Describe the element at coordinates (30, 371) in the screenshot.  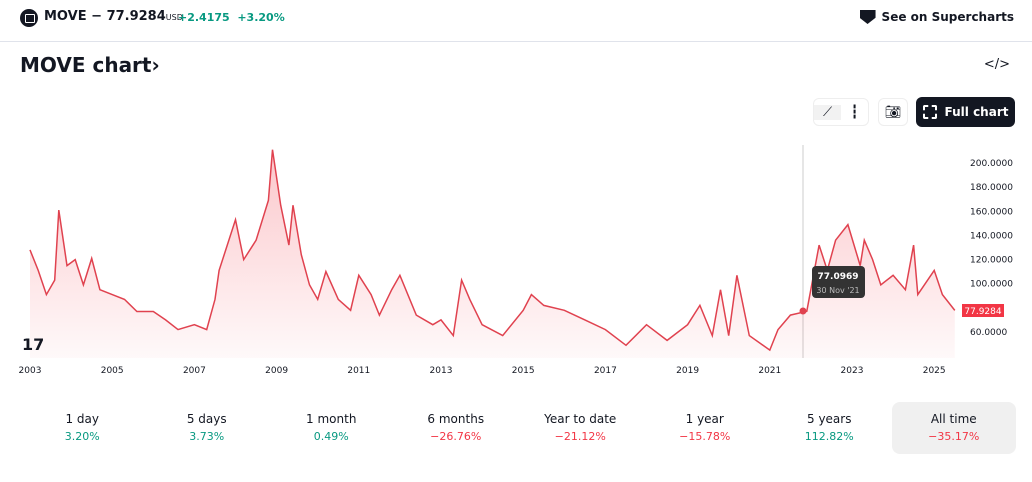
I see `x-tick-label: 2003` at that location.